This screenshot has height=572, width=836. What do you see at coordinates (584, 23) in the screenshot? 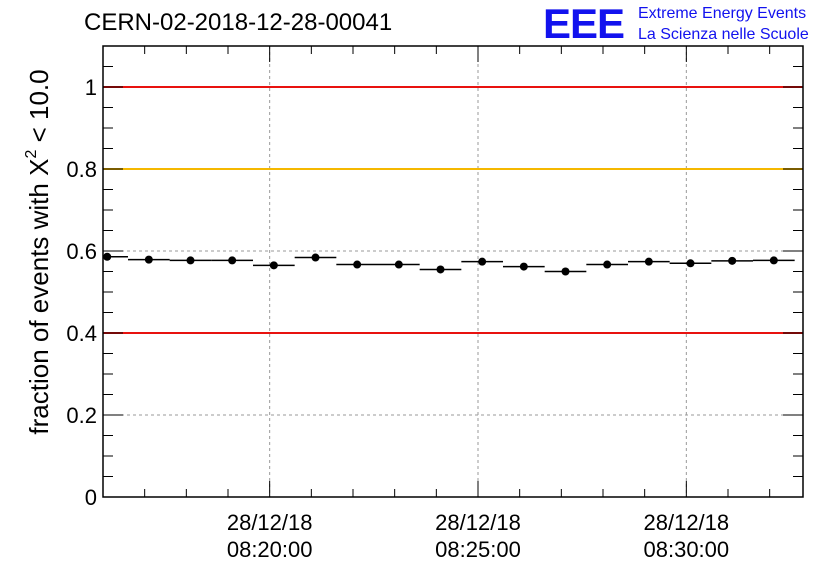
I see `eee-logo-mark: EEE` at bounding box center [584, 23].